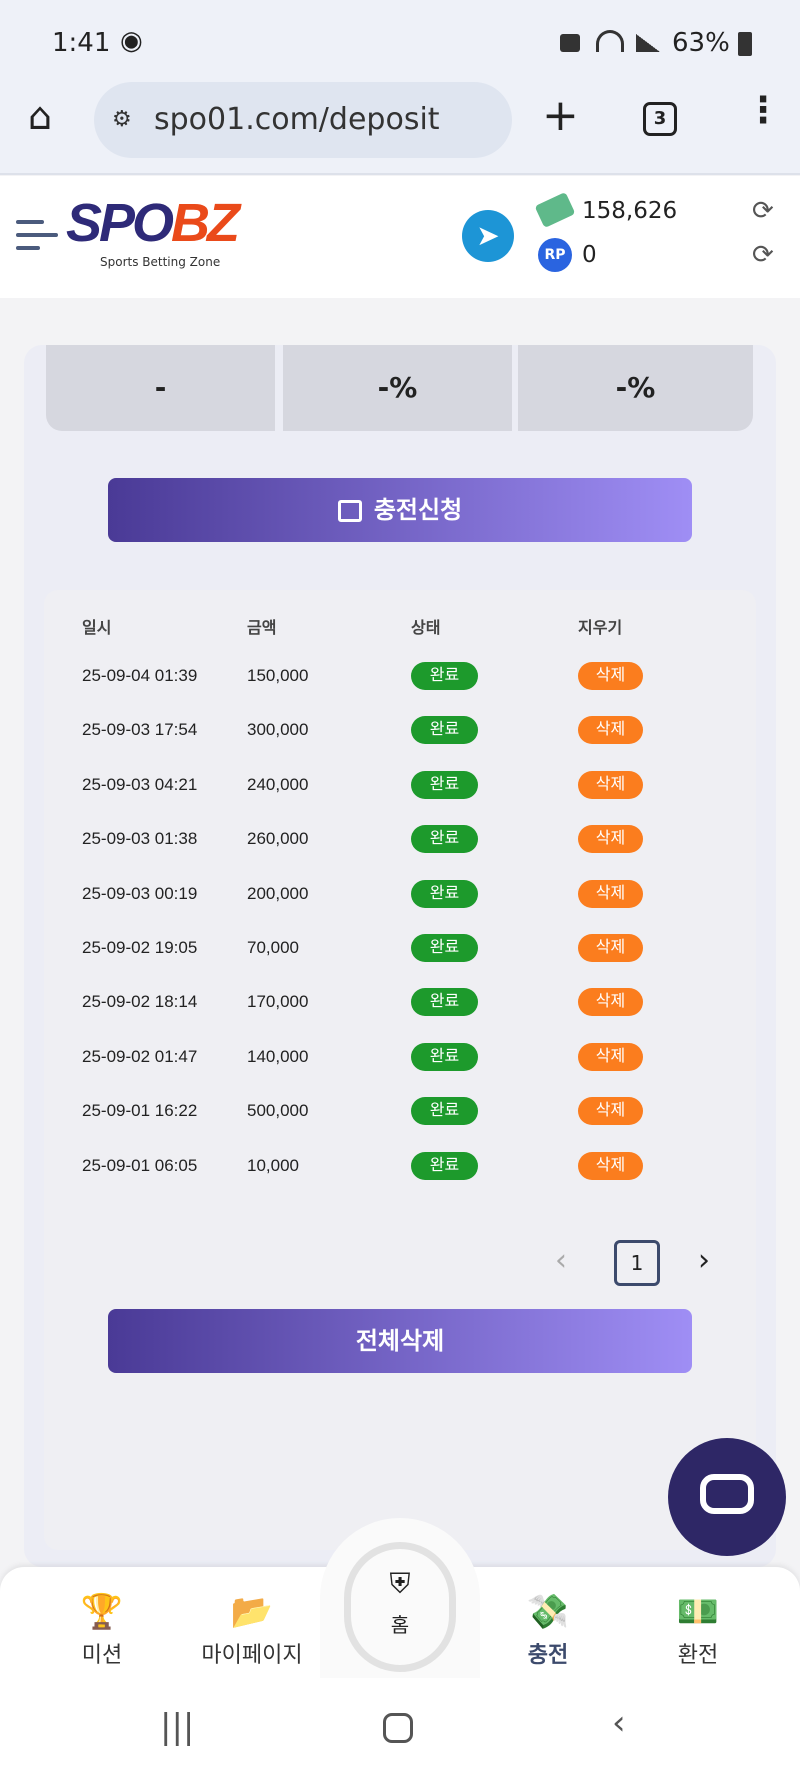  I want to click on nav-home-tab: ⛨ 홈, so click(400, 1598).